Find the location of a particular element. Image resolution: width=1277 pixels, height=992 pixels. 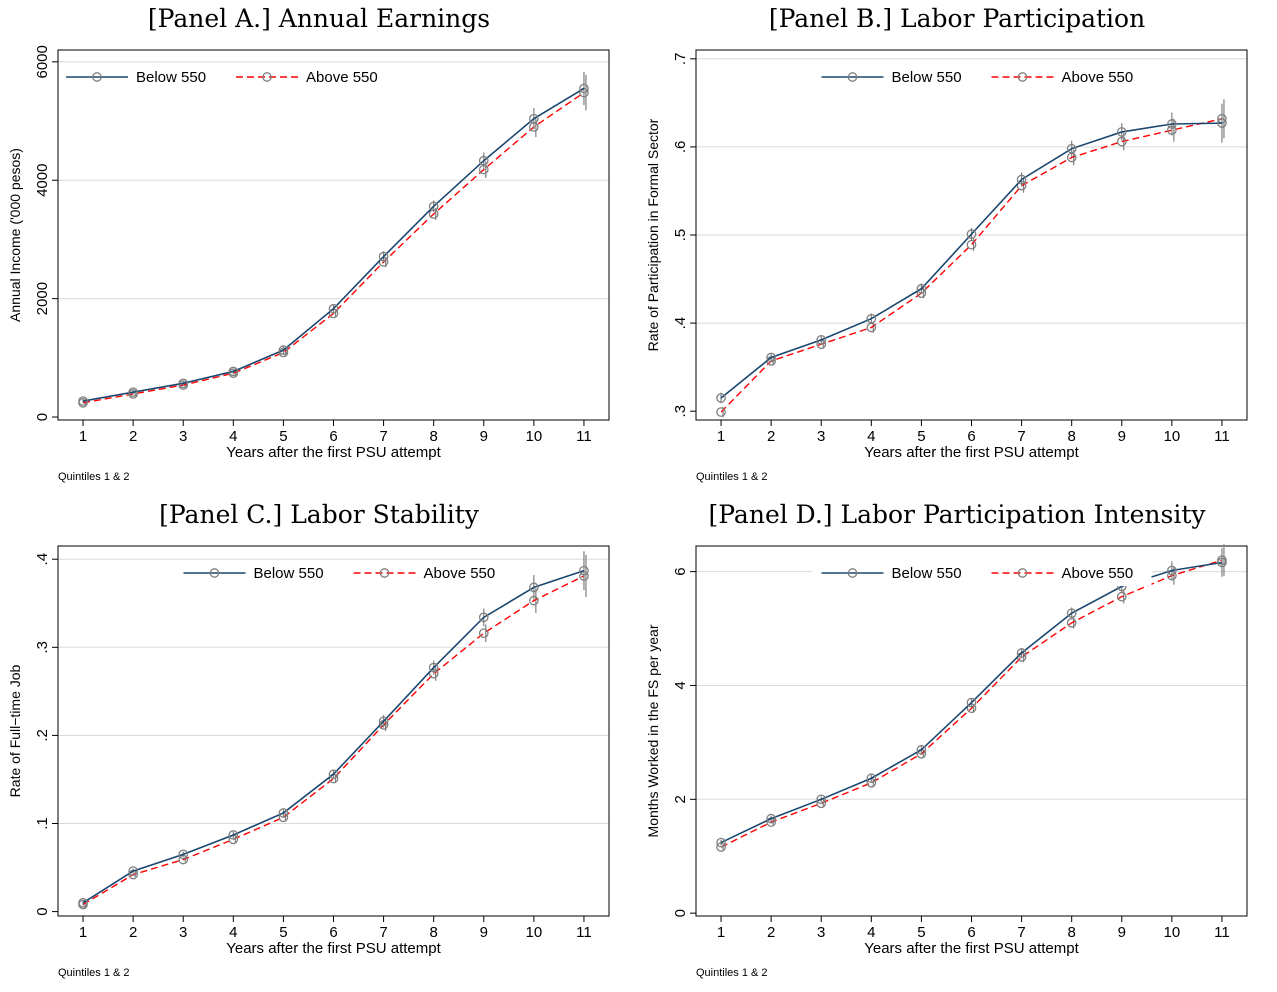

x-tick-label: 3 is located at coordinates (183, 932).